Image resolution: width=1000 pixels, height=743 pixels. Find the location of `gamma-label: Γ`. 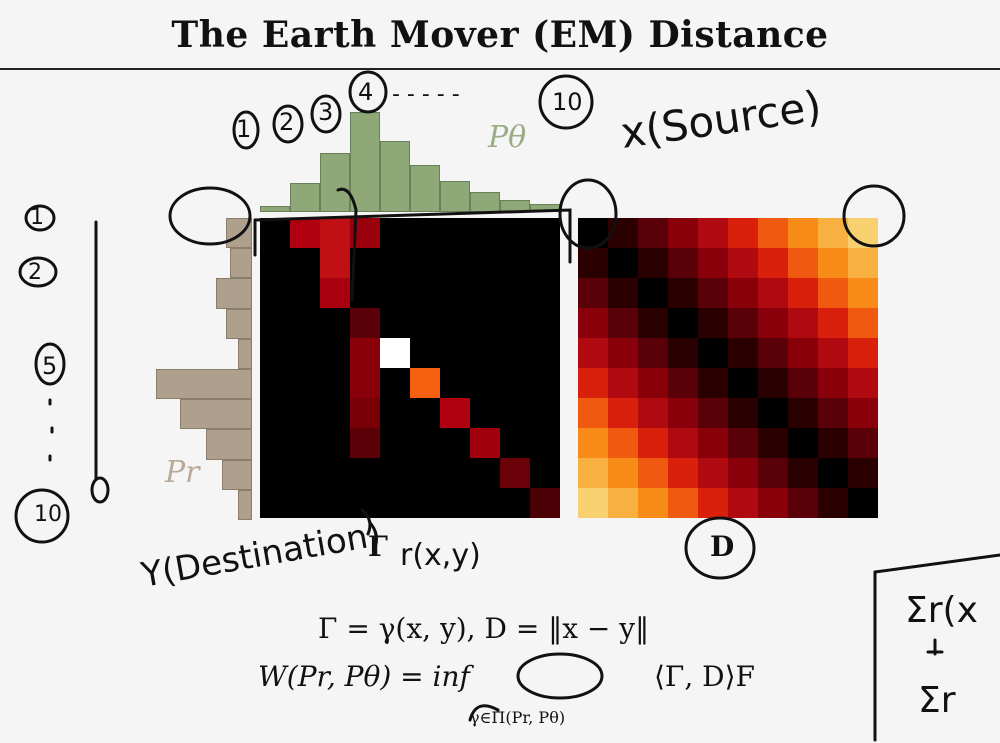

gamma-label: Γ is located at coordinates (378, 546).